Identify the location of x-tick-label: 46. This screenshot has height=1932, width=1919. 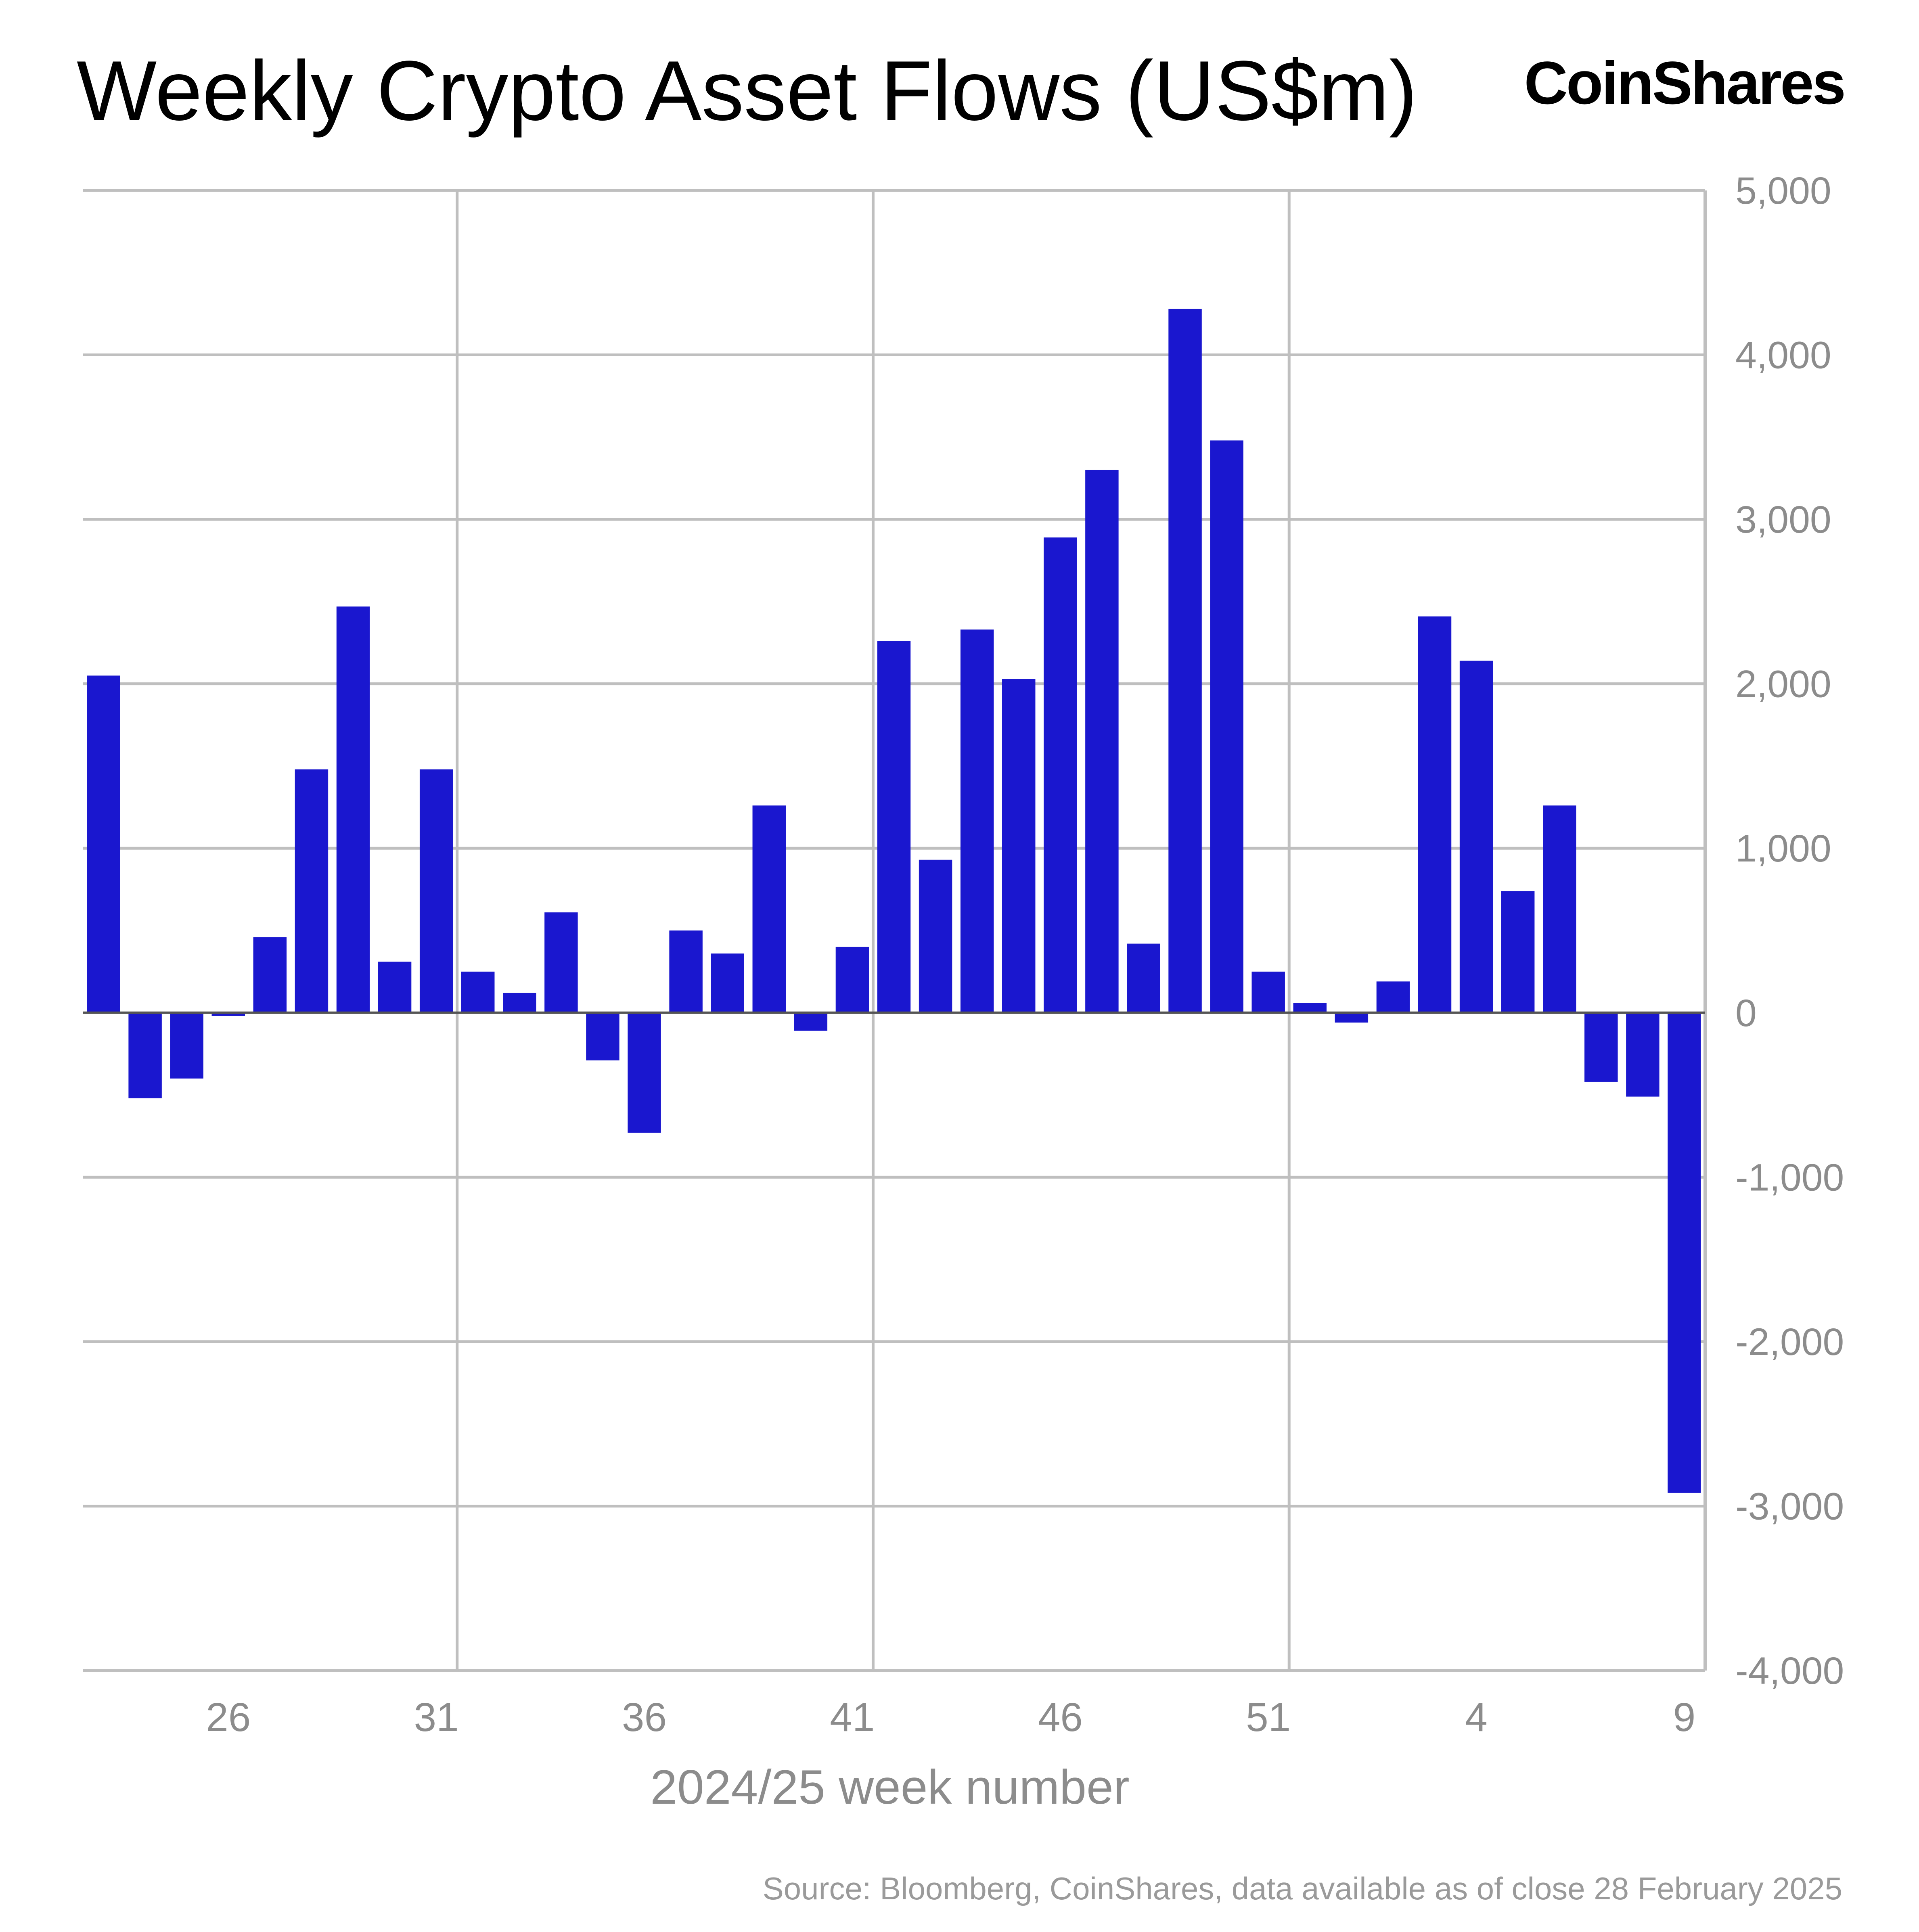
(1060, 1717).